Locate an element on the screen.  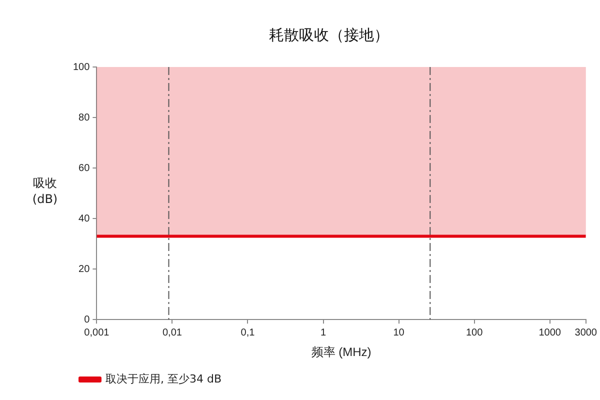
y-tick-label: 0 is located at coordinates (87, 320).